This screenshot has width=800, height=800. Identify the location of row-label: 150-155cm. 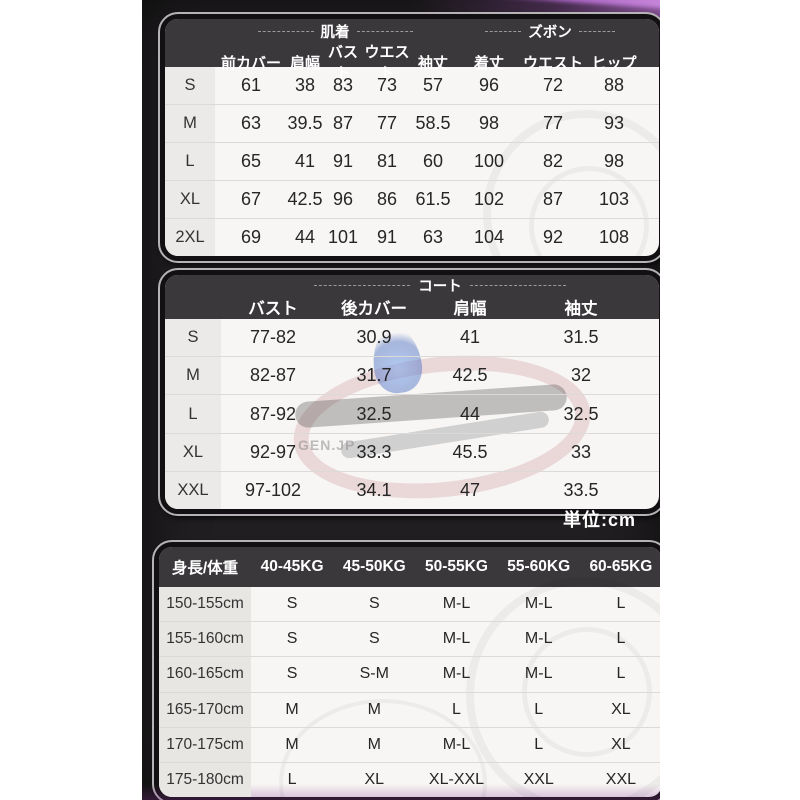
(205, 604).